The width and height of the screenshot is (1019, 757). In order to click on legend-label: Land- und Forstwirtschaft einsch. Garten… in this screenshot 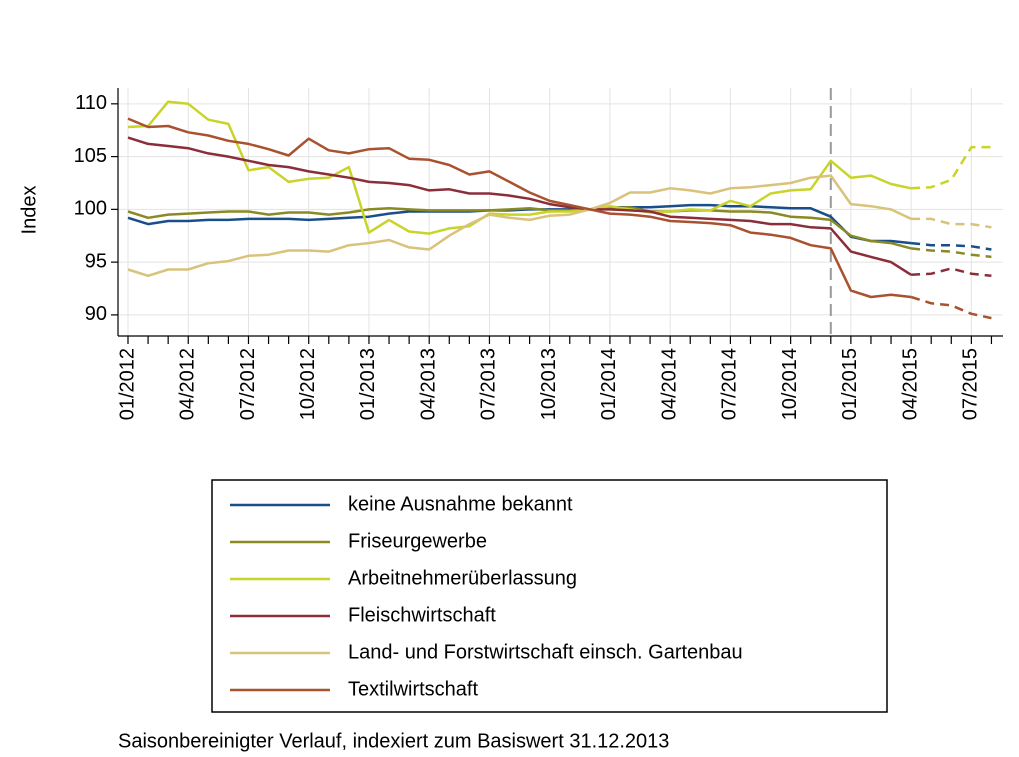, I will do `click(545, 652)`.